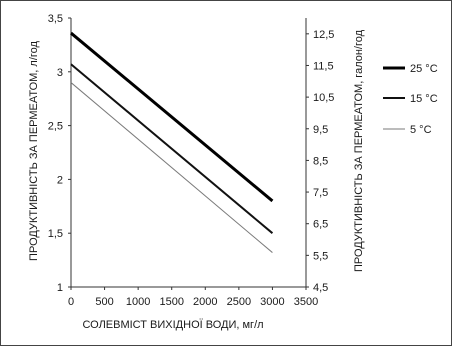 This screenshot has height=350, width=452. I want to click on y-left-tick-label: 3,5, so click(55, 19).